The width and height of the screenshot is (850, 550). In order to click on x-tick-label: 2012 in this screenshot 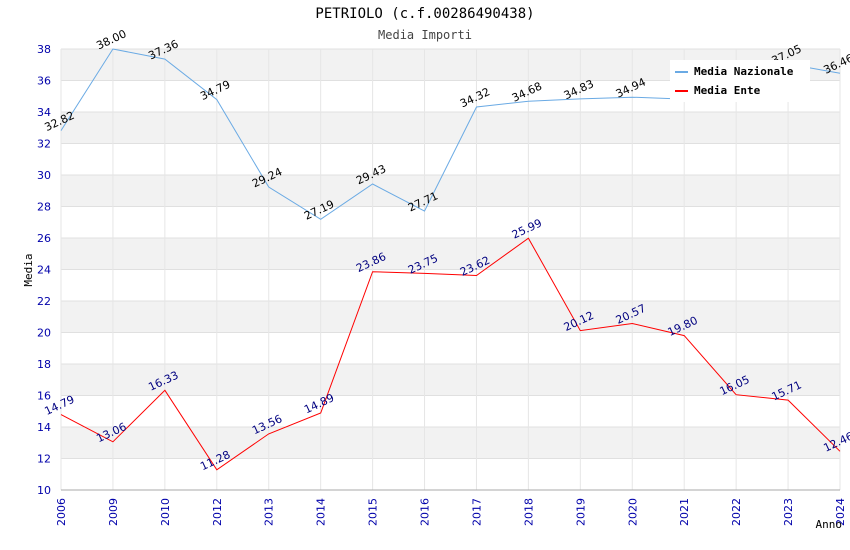, I will do `click(217, 512)`.